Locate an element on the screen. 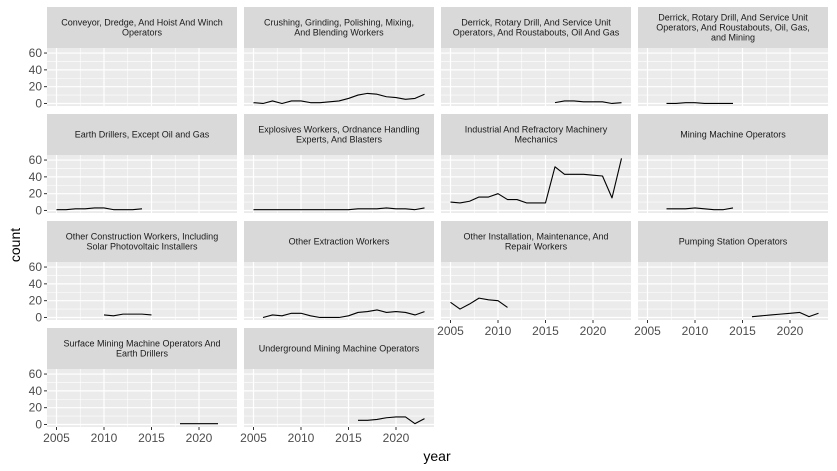 The image size is (837, 471). facet-title-line: Crushing, Grinding, Polishing, Mixing, is located at coordinates (339, 23).